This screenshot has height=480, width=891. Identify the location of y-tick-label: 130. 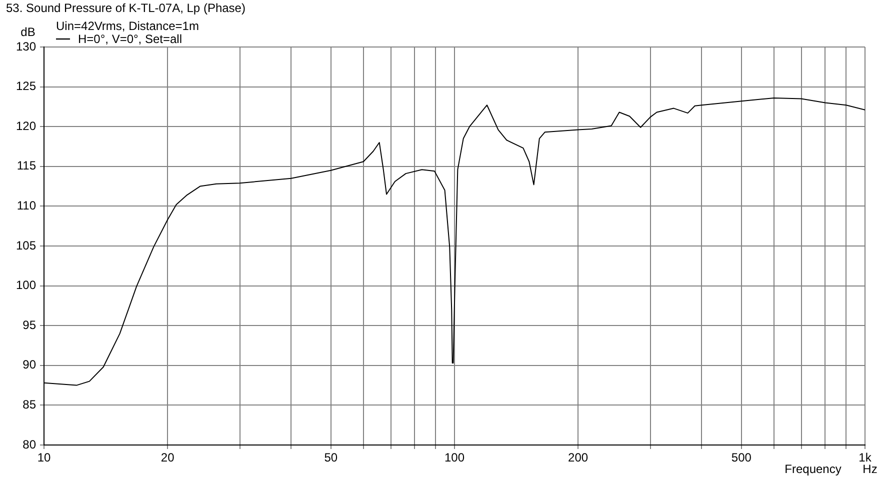
(26, 46).